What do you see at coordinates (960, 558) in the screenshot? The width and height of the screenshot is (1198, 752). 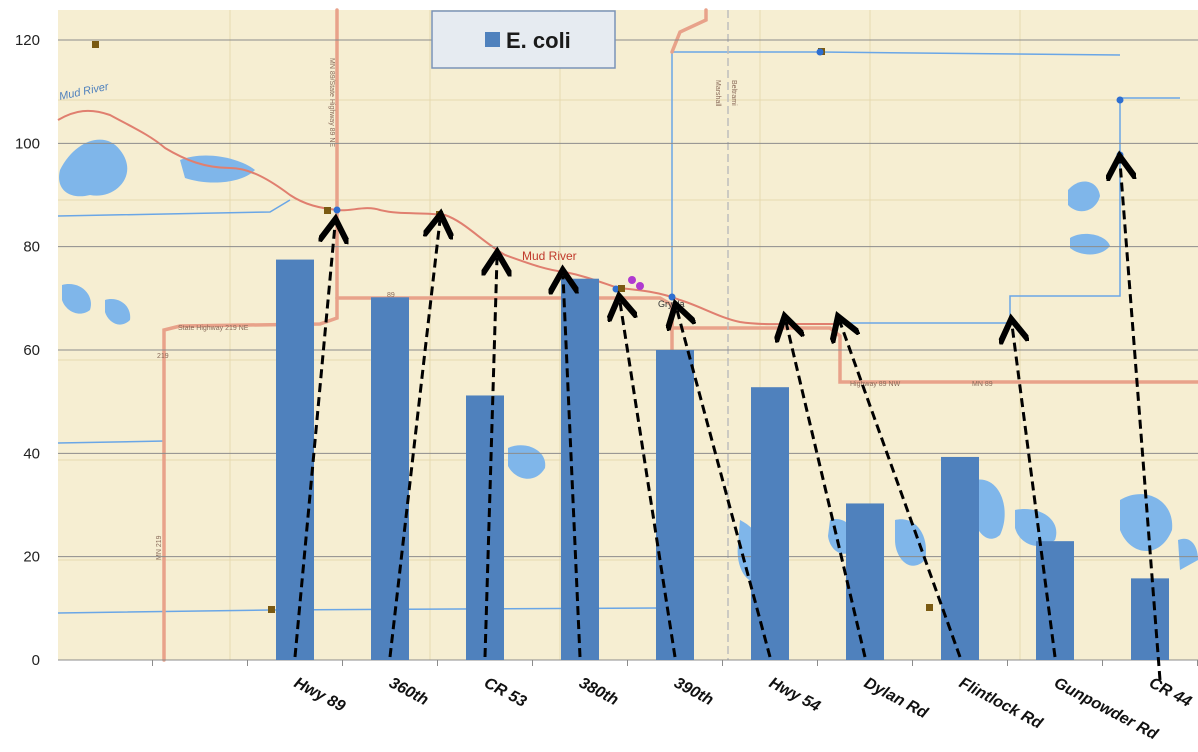 I see `bar-flintlock-rd` at bounding box center [960, 558].